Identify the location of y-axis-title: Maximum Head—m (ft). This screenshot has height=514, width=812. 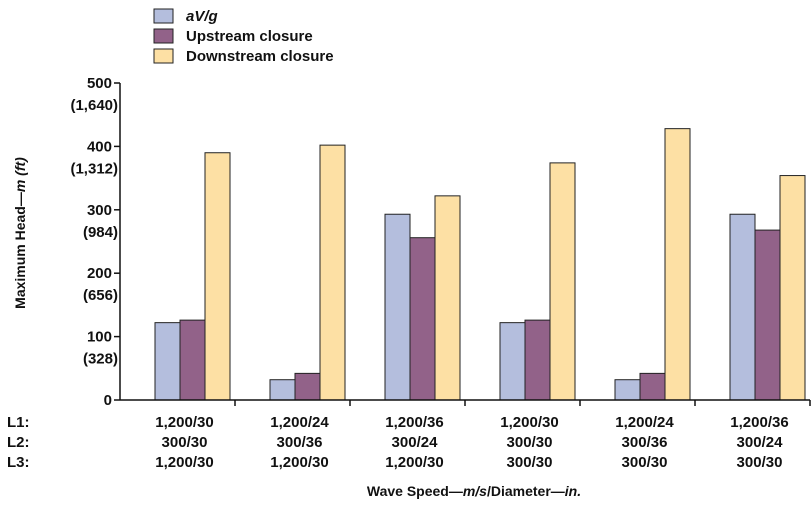
(20, 233).